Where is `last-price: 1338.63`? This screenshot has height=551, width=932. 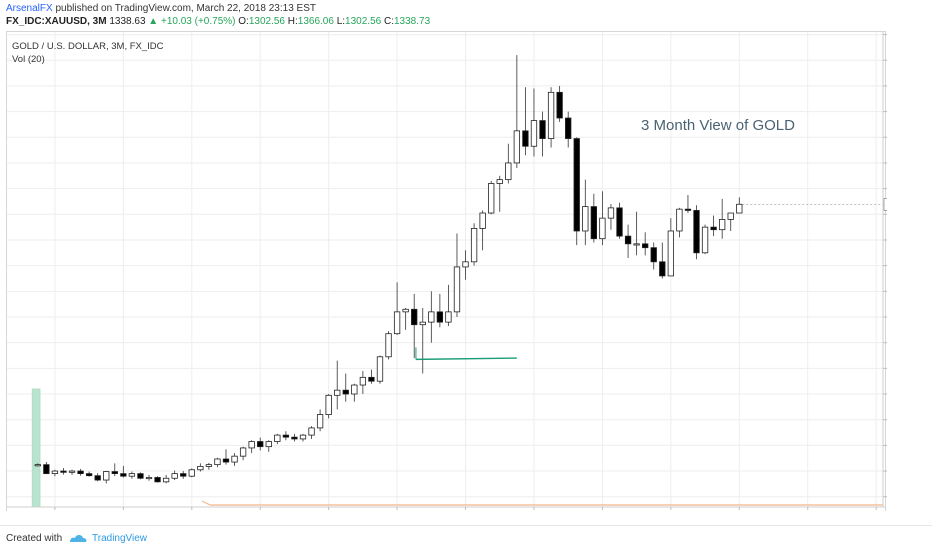 last-price: 1338.63 is located at coordinates (127, 21).